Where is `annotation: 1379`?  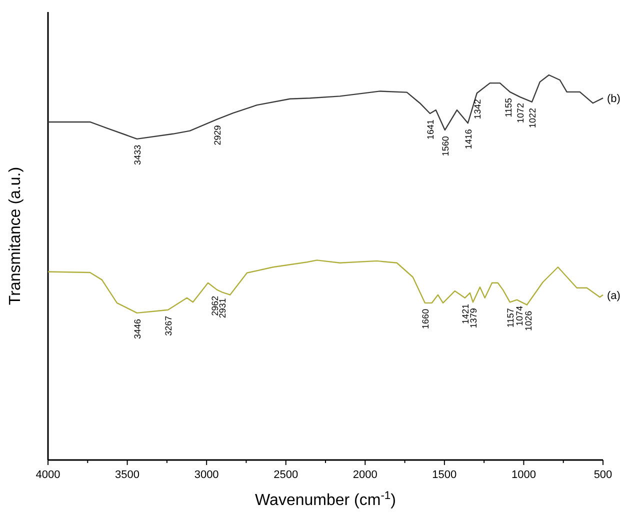 annotation: 1379 is located at coordinates (473, 318).